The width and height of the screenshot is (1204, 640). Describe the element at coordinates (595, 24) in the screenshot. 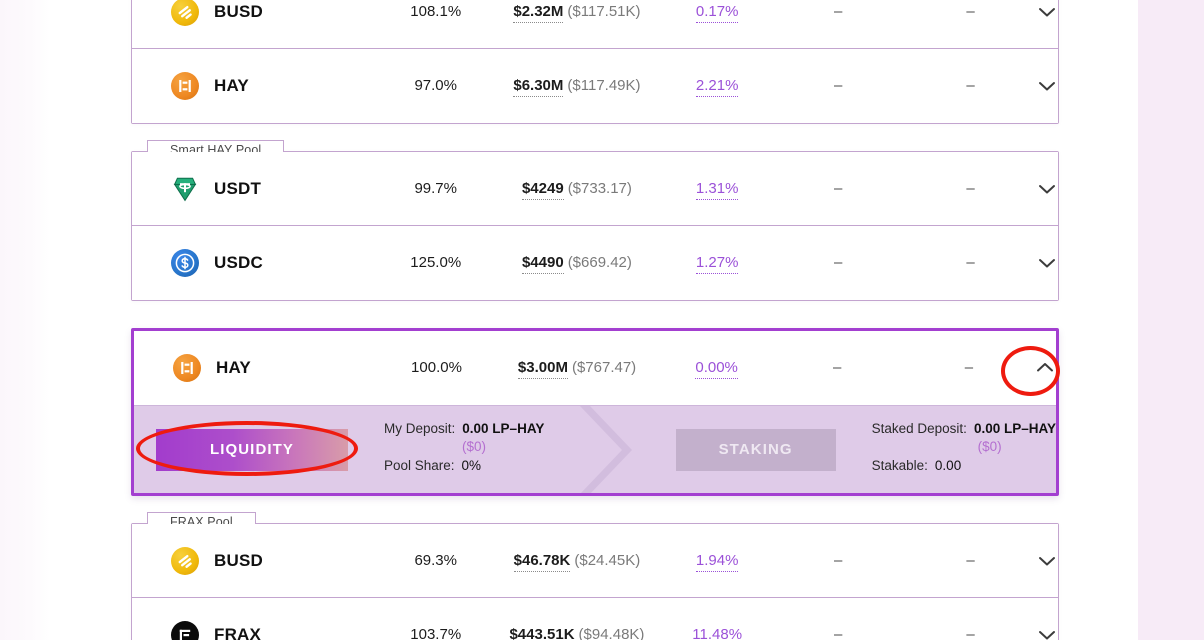

I see `asset-row: BUSD 108.1% $2.32M ($117.51K) 0.17% – –` at that location.